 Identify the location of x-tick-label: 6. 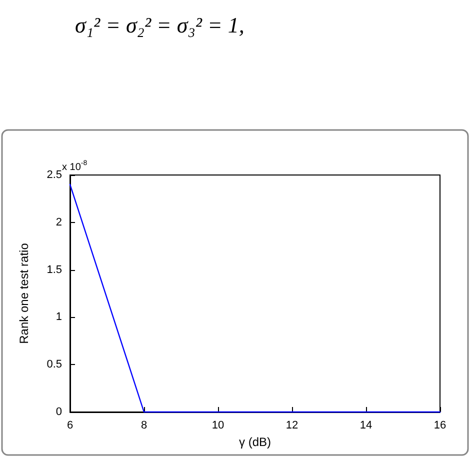
(70, 426).